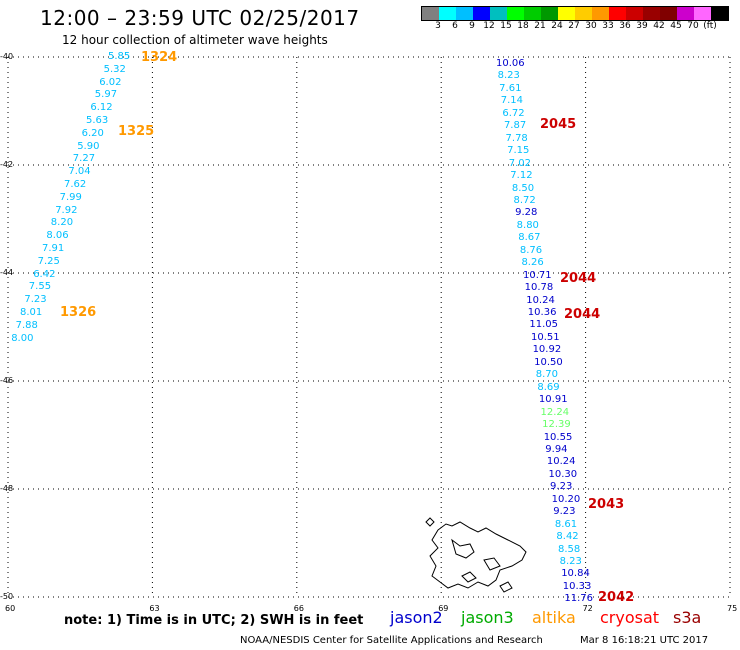 This screenshot has height=650, width=740. I want to click on wave-height-value: 8.26, so click(532, 263).